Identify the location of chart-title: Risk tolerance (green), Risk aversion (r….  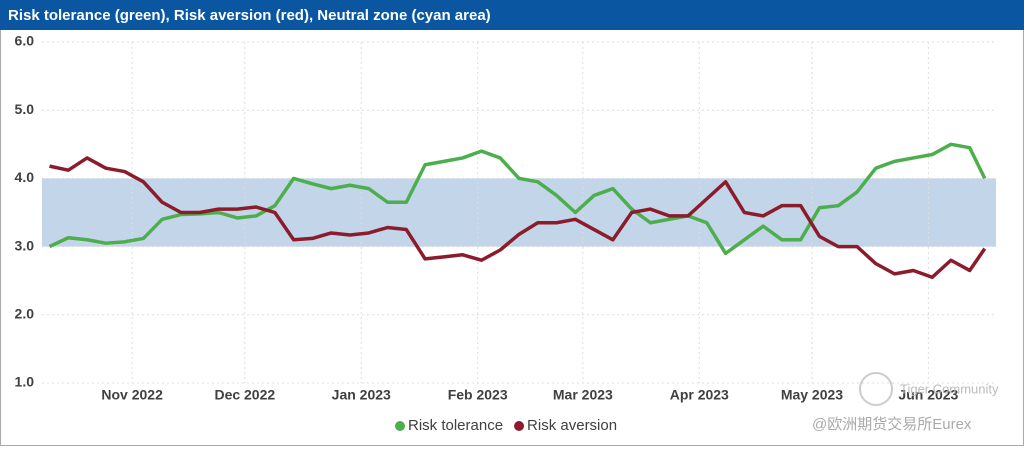
(249, 15).